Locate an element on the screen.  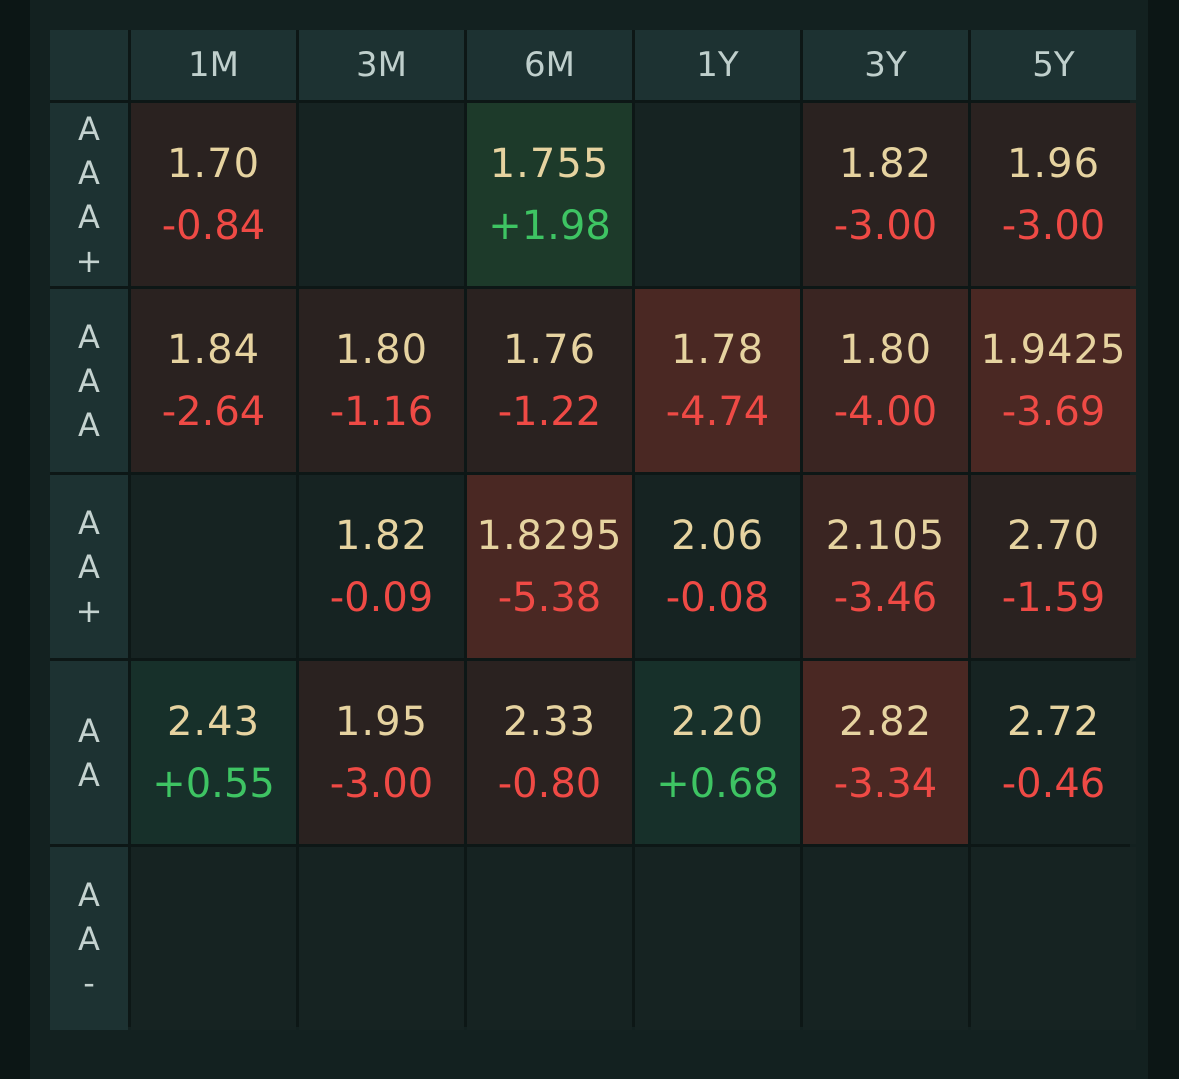
quote-cell: 1.76 -1.22 is located at coordinates (549, 380).